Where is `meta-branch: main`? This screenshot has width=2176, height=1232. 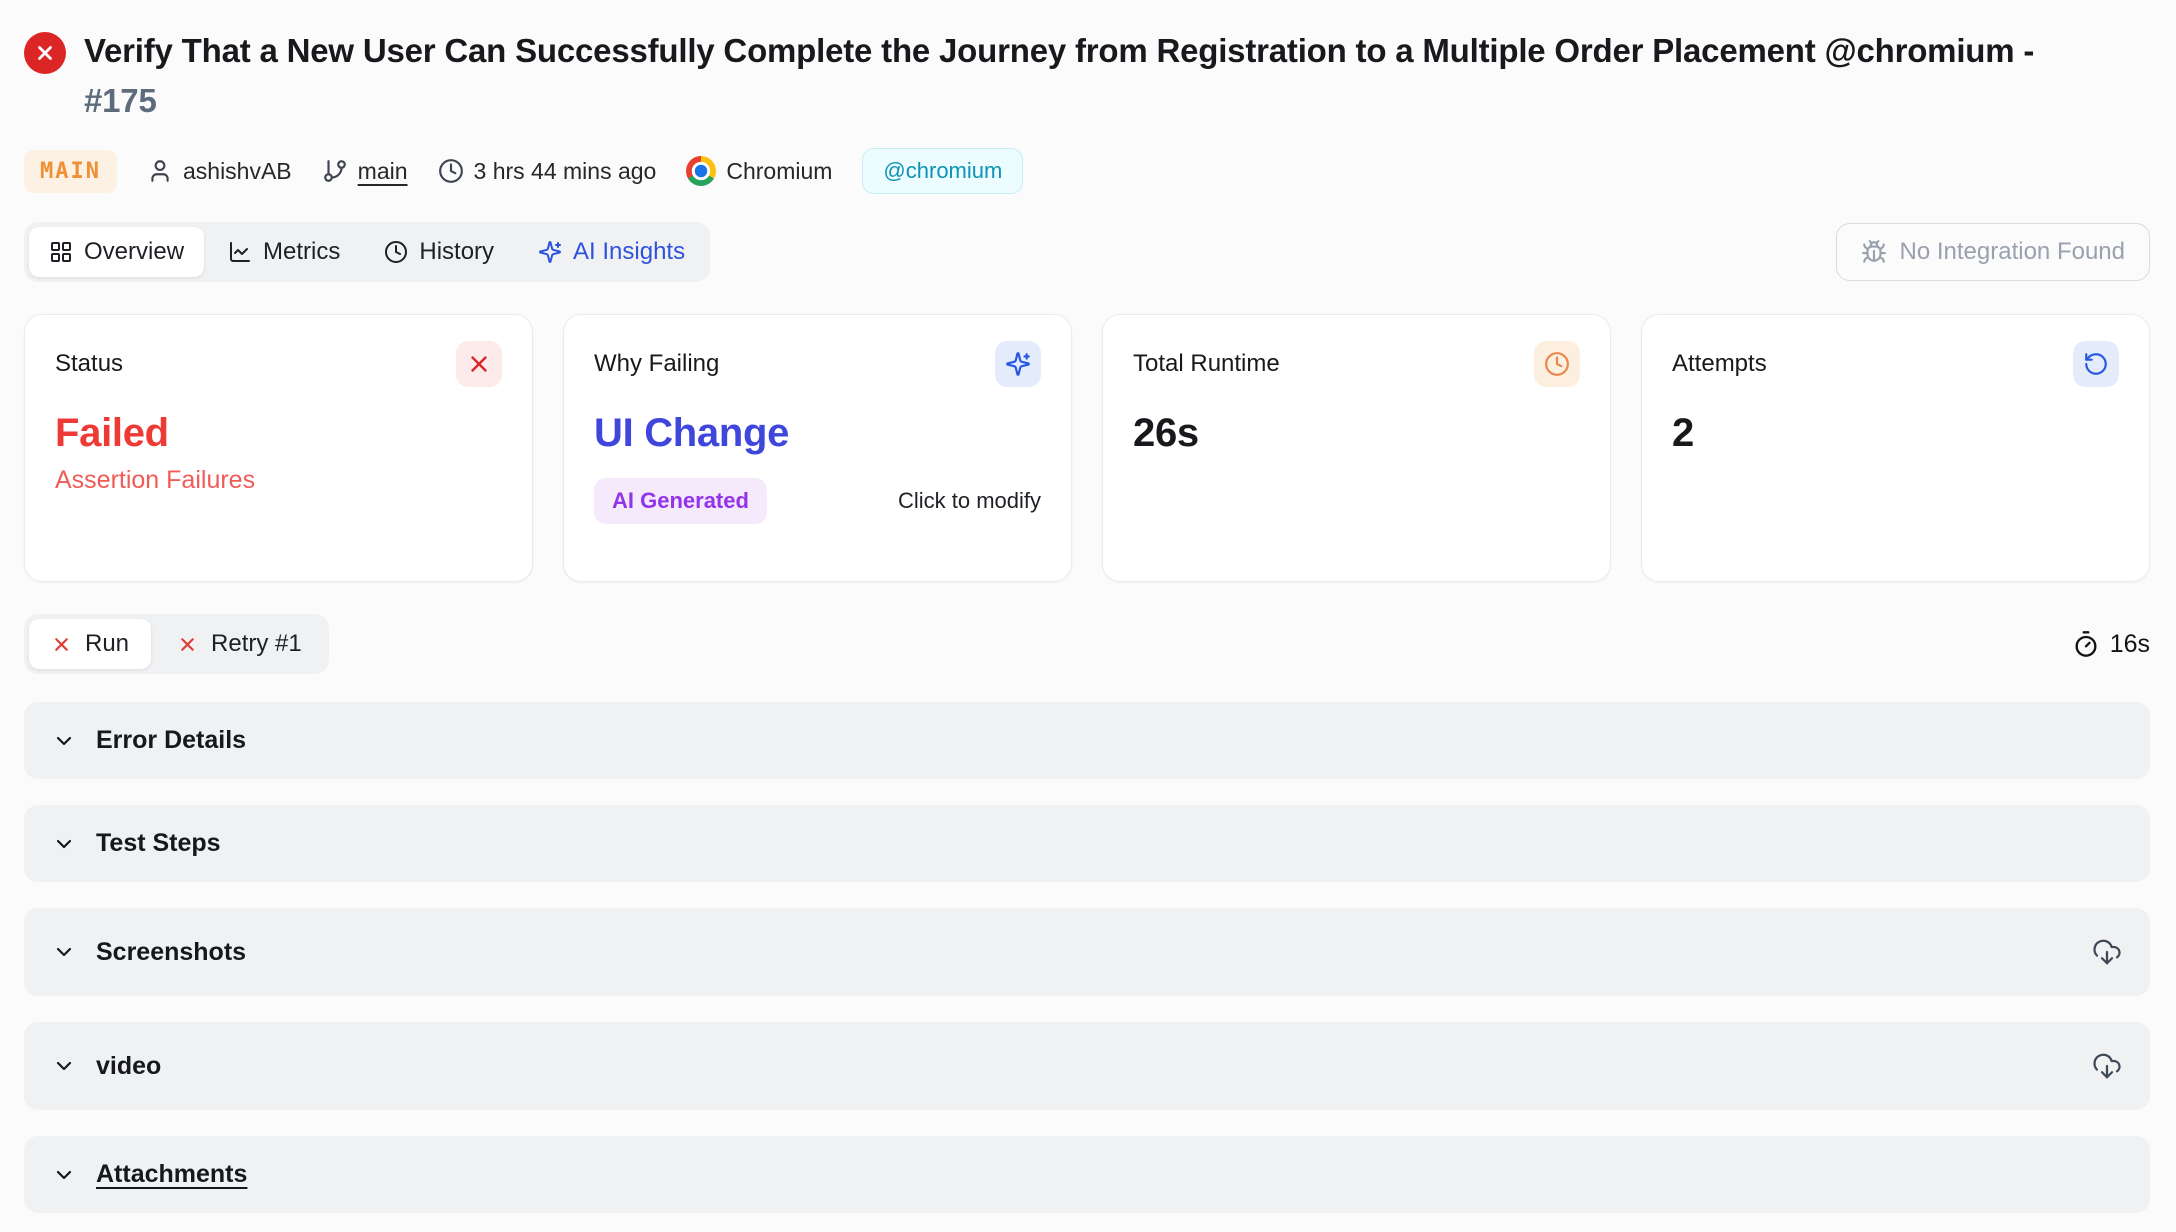
meta-branch: main is located at coordinates (365, 171).